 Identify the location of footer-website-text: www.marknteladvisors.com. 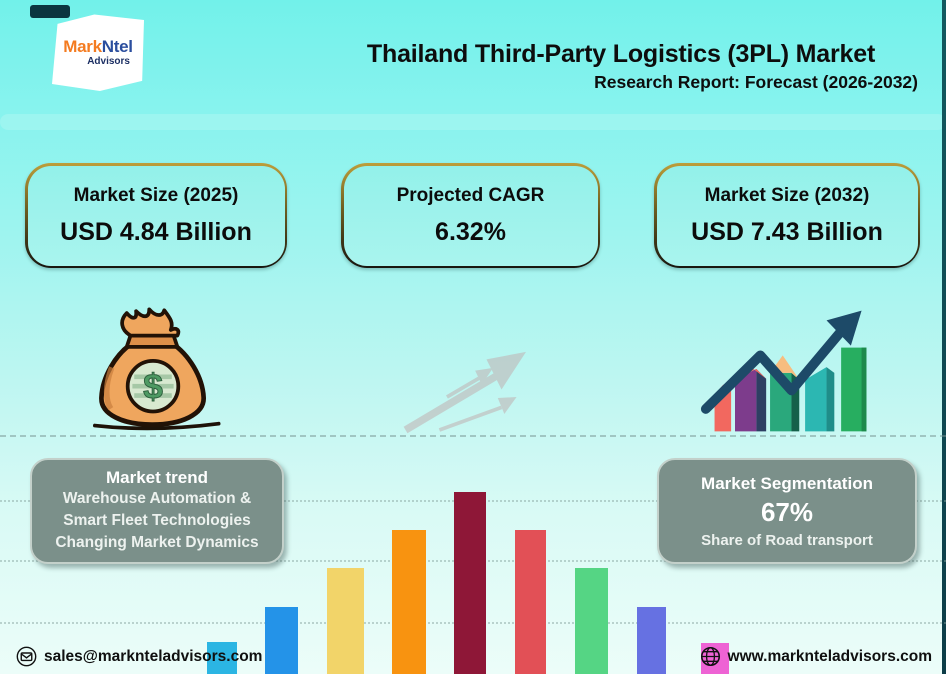
(829, 656).